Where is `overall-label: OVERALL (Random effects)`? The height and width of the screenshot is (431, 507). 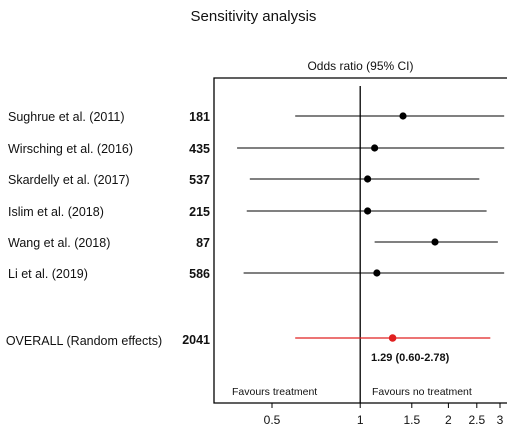 overall-label: OVERALL (Random effects) is located at coordinates (84, 341).